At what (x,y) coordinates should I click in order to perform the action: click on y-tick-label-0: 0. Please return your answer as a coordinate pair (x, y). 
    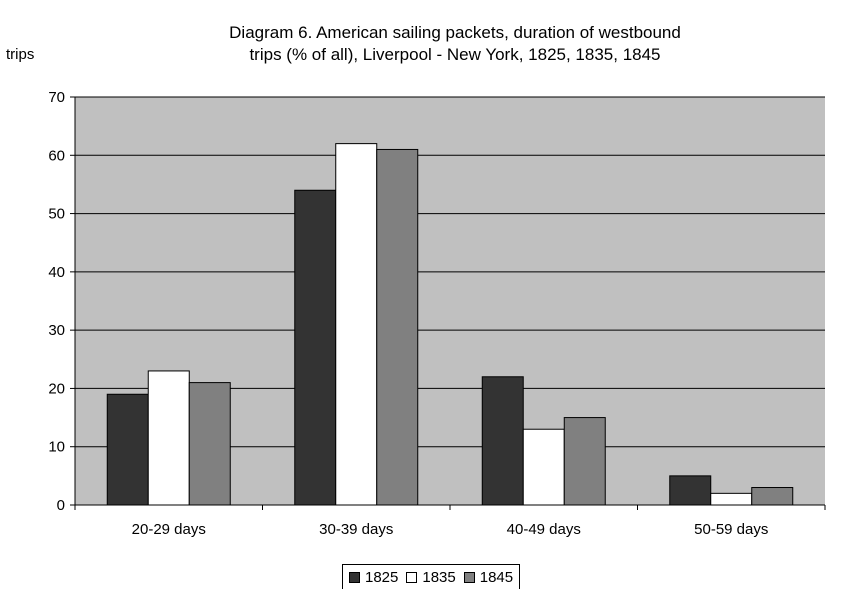
    Looking at the image, I should click on (61, 505).